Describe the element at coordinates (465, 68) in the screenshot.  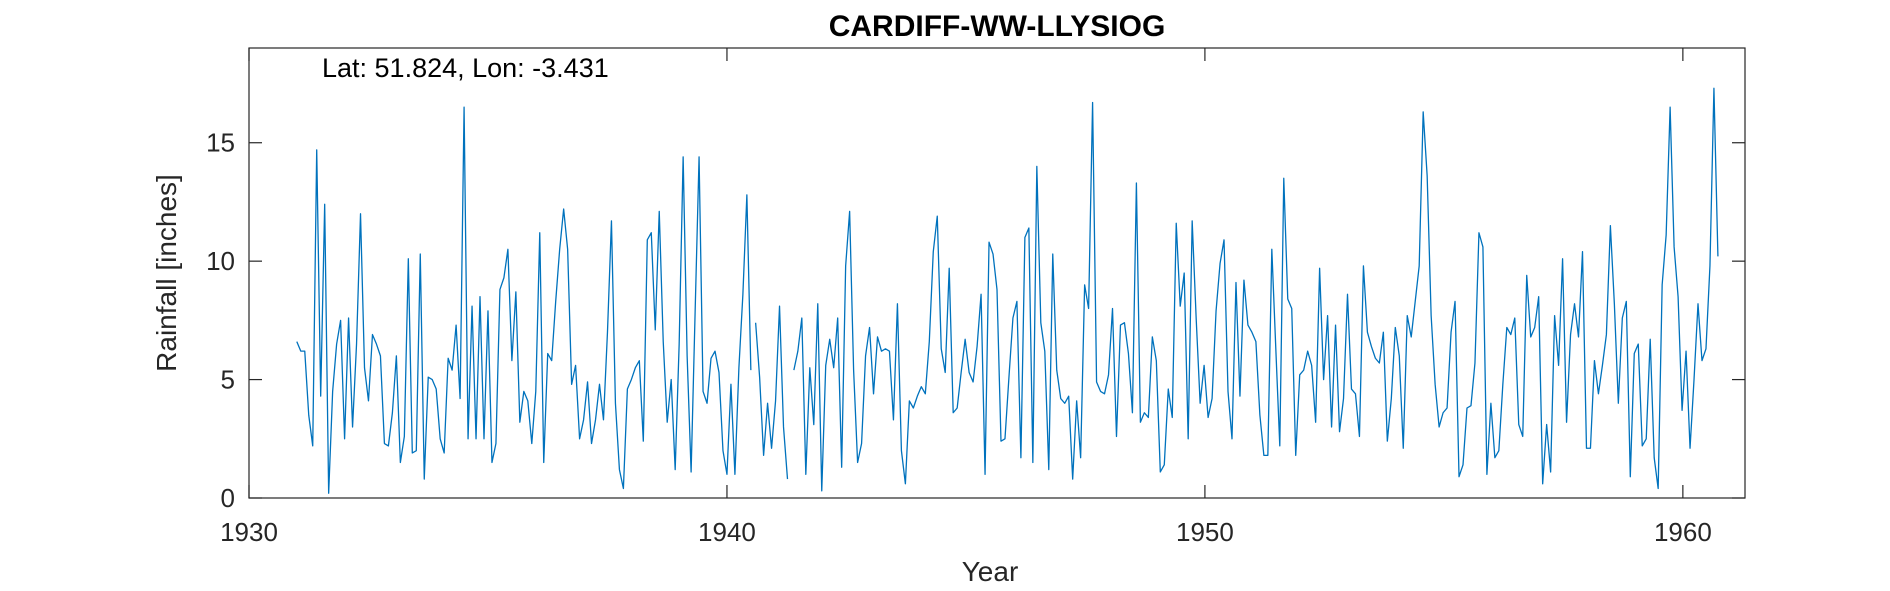
I see `location-annotation: Lat: 51.824, Lon: -3.431` at that location.